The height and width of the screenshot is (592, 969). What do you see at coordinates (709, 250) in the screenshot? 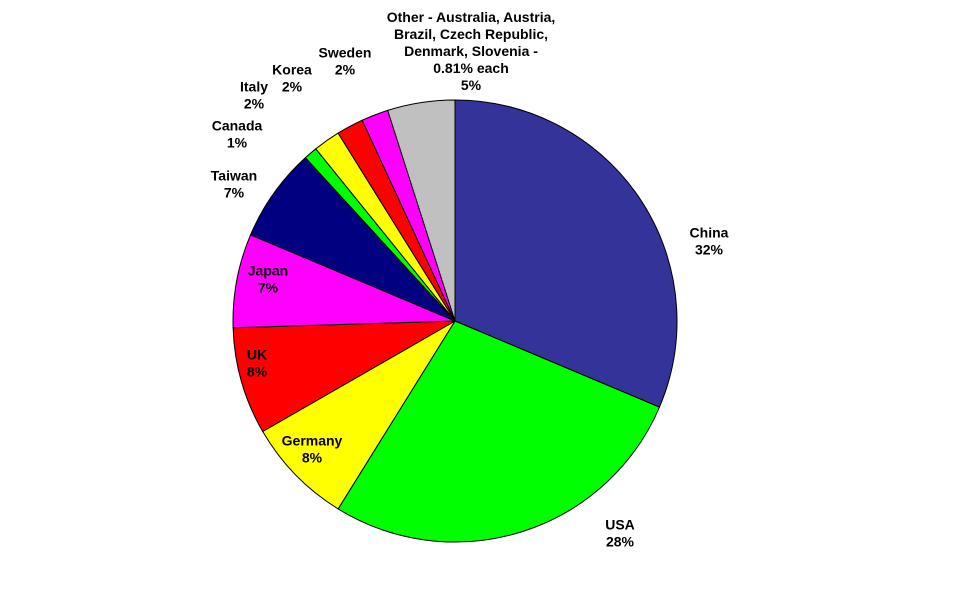
I see `slice-label-line: 32%` at bounding box center [709, 250].